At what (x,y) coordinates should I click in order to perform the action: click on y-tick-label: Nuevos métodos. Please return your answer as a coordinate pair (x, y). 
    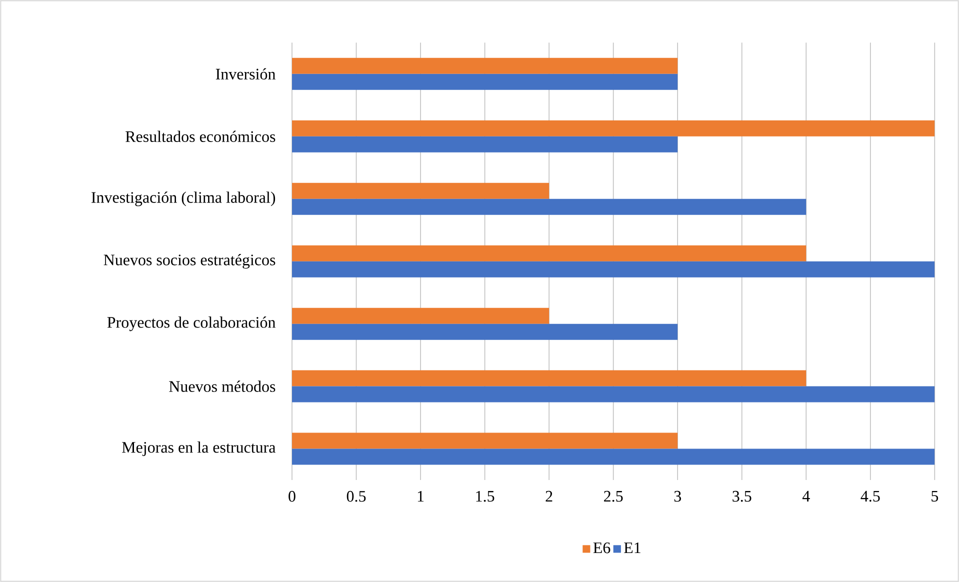
    Looking at the image, I should click on (222, 386).